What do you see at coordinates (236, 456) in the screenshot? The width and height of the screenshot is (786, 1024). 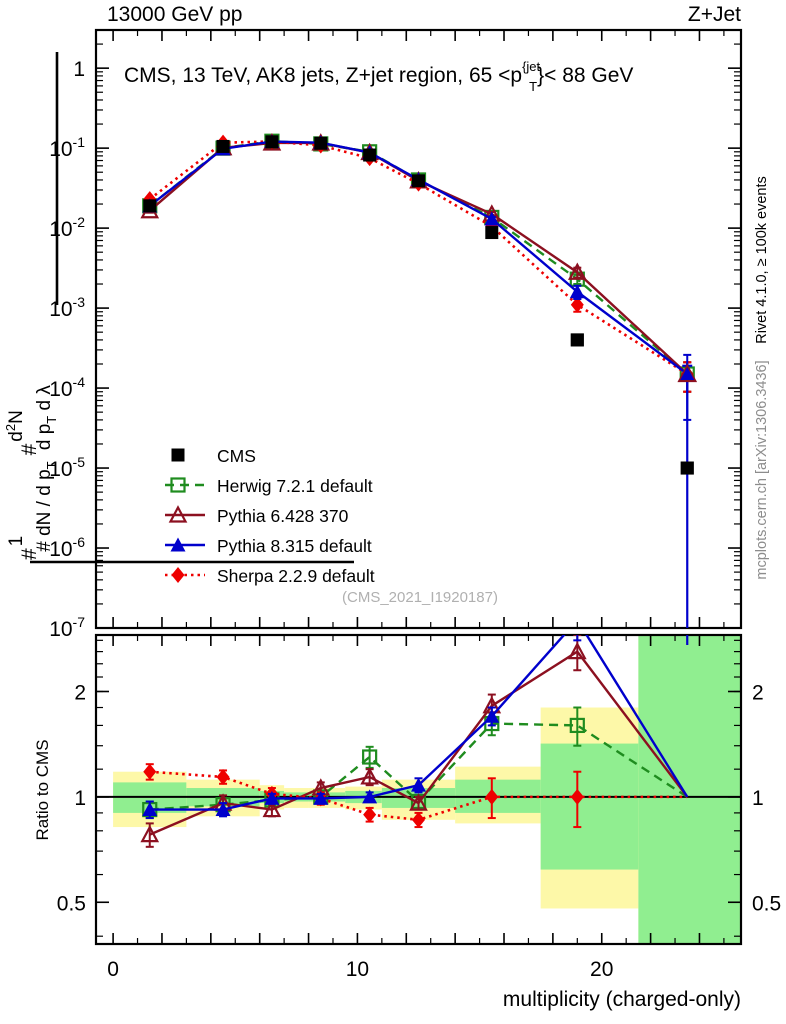 I see `legend-label: CMS` at bounding box center [236, 456].